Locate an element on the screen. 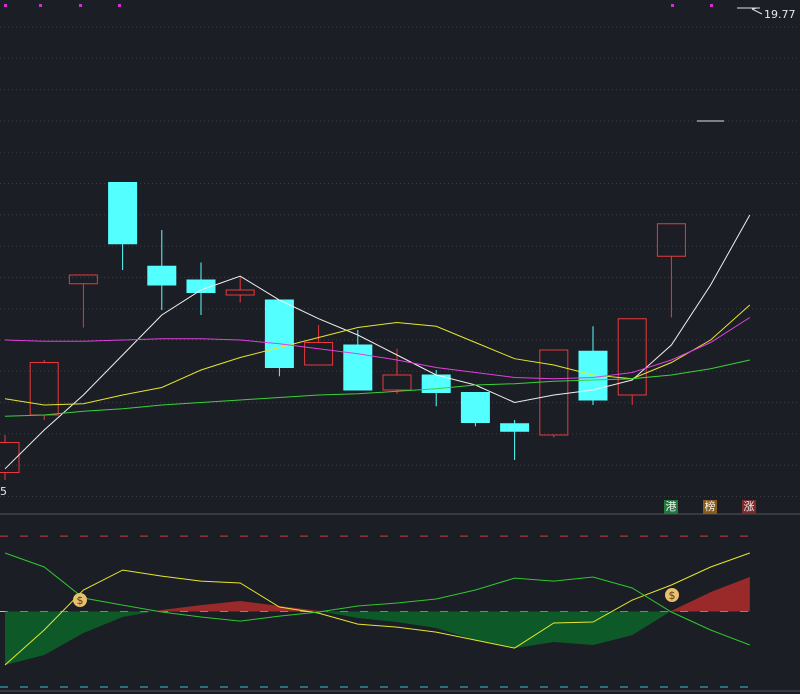 This screenshot has width=800, height=694. badge-text: 榜 is located at coordinates (710, 506).